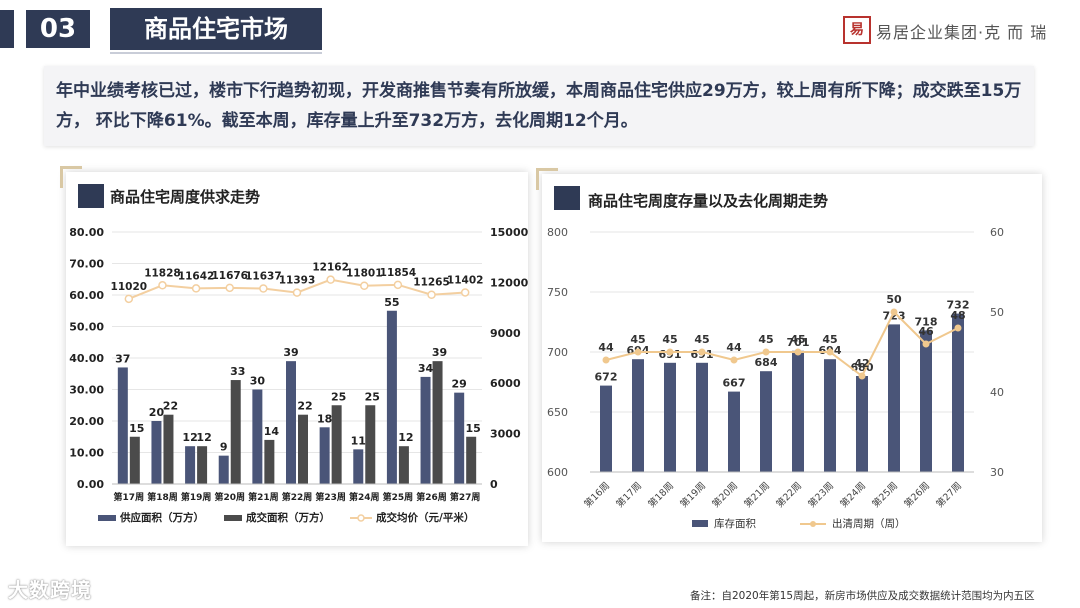 The height and width of the screenshot is (608, 1080). Describe the element at coordinates (426, 368) in the screenshot. I see `supply-data-label: 34` at that location.